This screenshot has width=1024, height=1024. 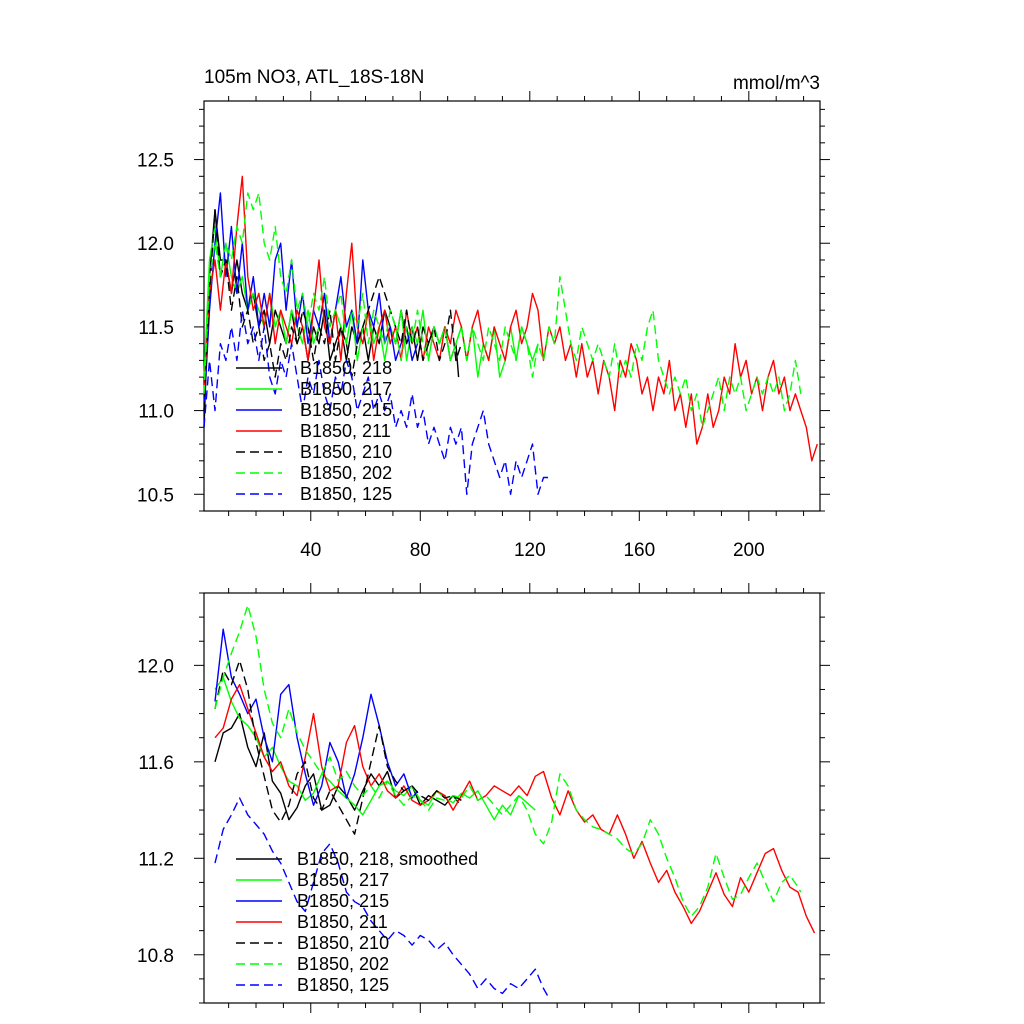 I want to click on y-tick-label: 11.6, so click(x=156, y=763).